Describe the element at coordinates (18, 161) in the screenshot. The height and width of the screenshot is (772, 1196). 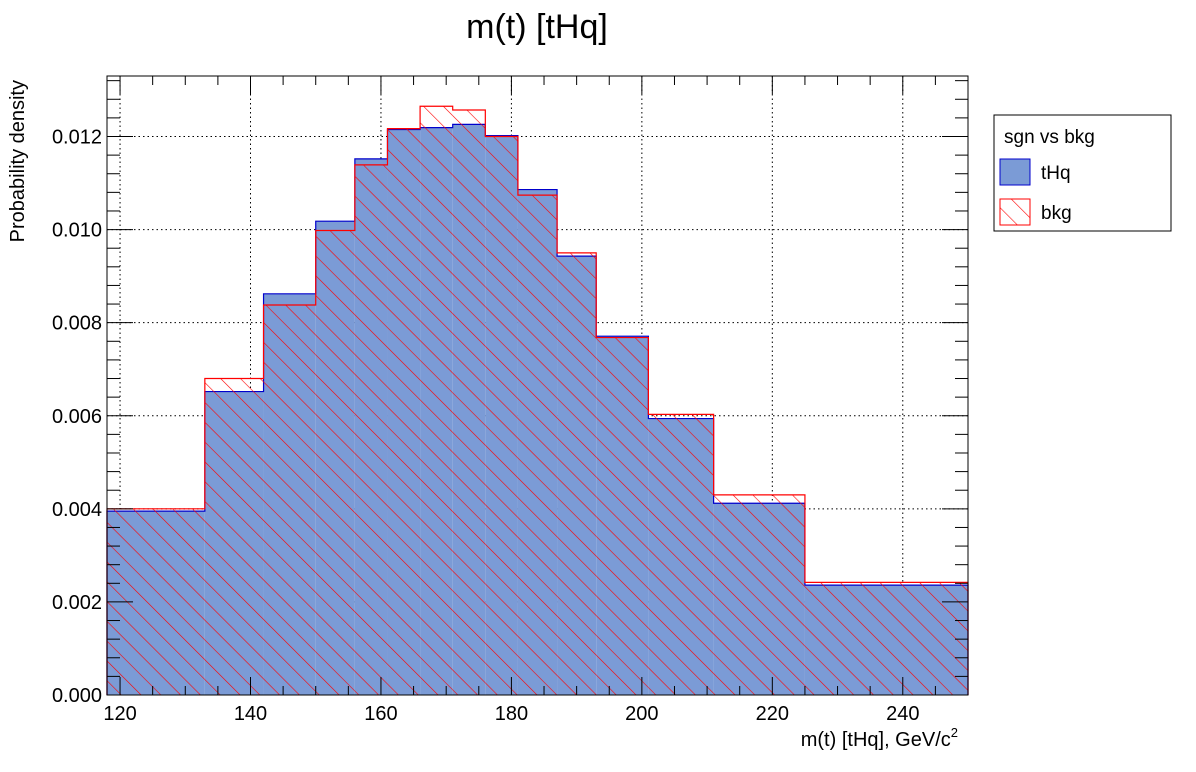
I see `y-axis-label: Probability density` at that location.